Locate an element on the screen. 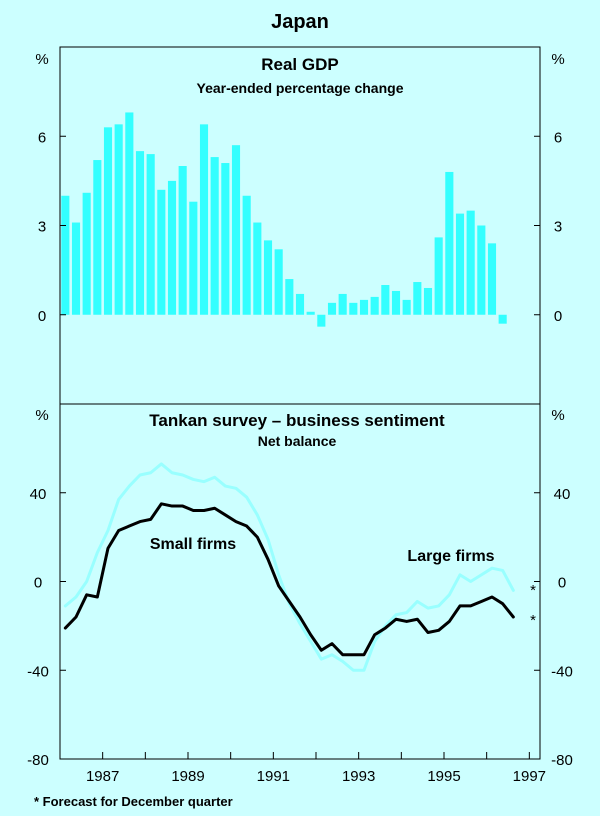 This screenshot has width=600, height=816. gdp-y-unit-left: % is located at coordinates (41, 59).